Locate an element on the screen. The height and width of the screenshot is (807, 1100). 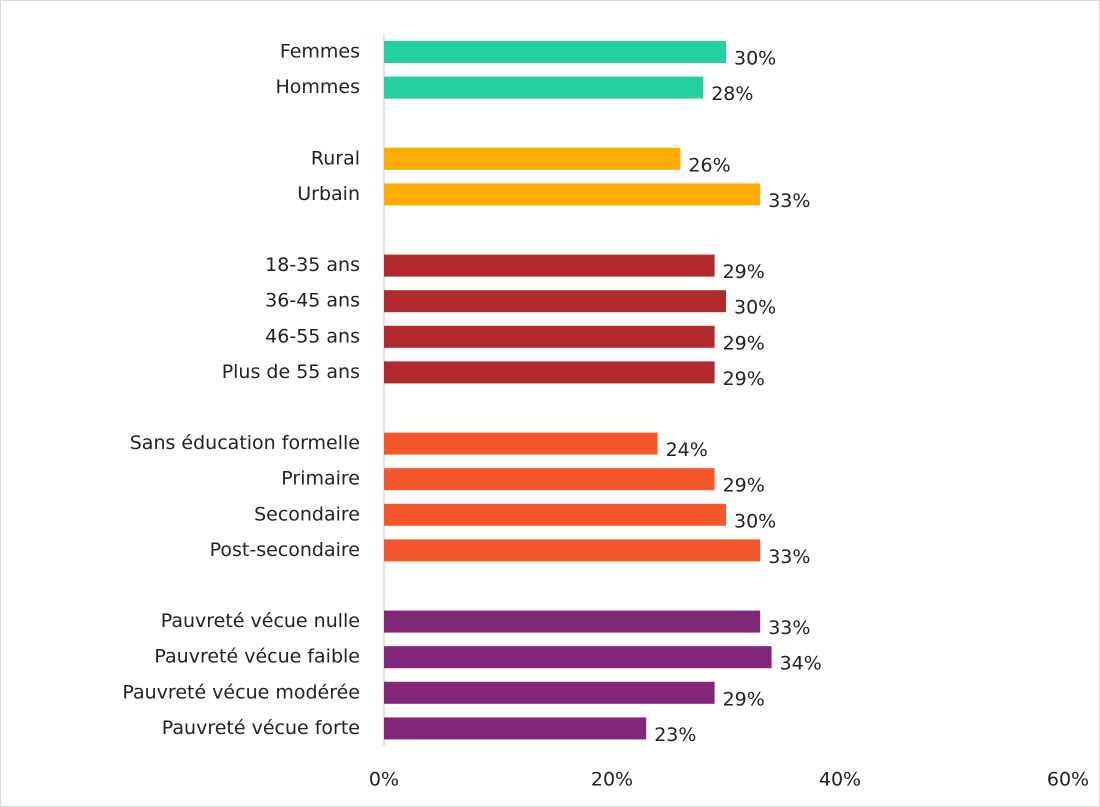
x-tick-label: 40% is located at coordinates (840, 780).